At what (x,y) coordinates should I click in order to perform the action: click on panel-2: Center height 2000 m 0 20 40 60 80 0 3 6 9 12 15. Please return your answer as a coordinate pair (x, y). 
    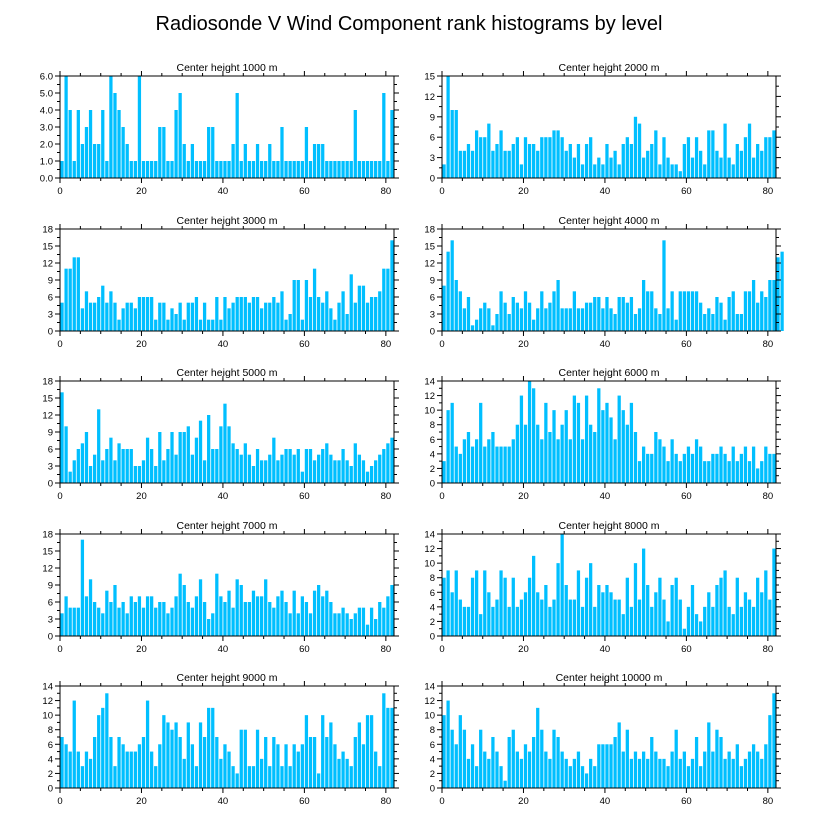
    Looking at the image, I should click on (602, 129).